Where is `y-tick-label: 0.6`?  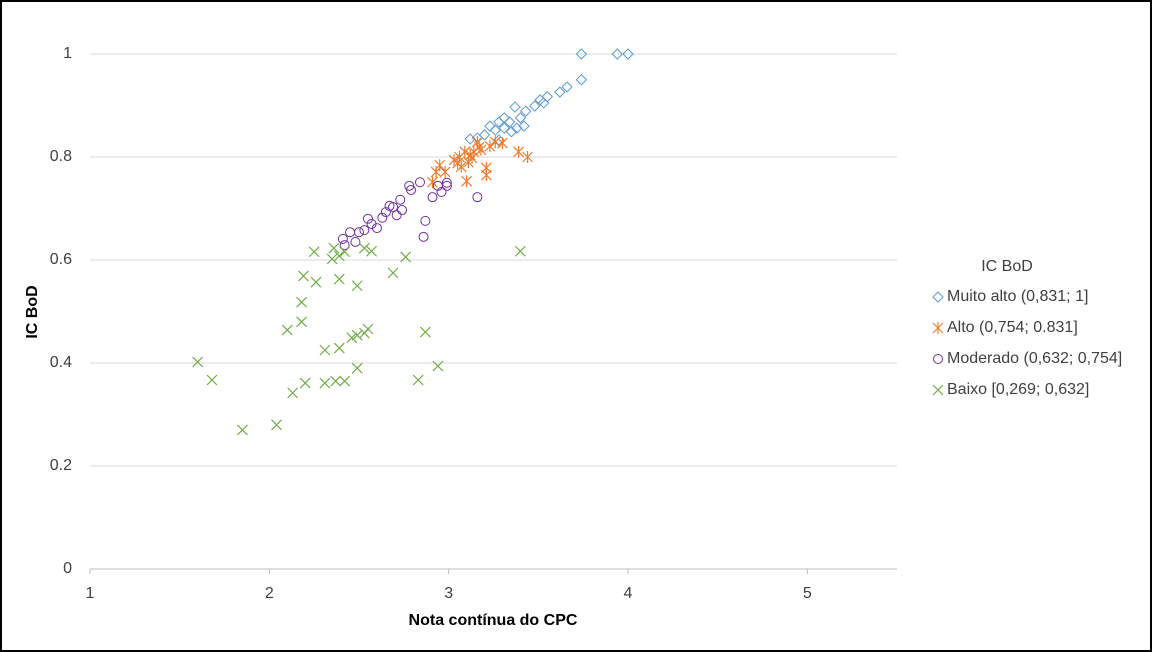 y-tick-label: 0.6 is located at coordinates (61, 259).